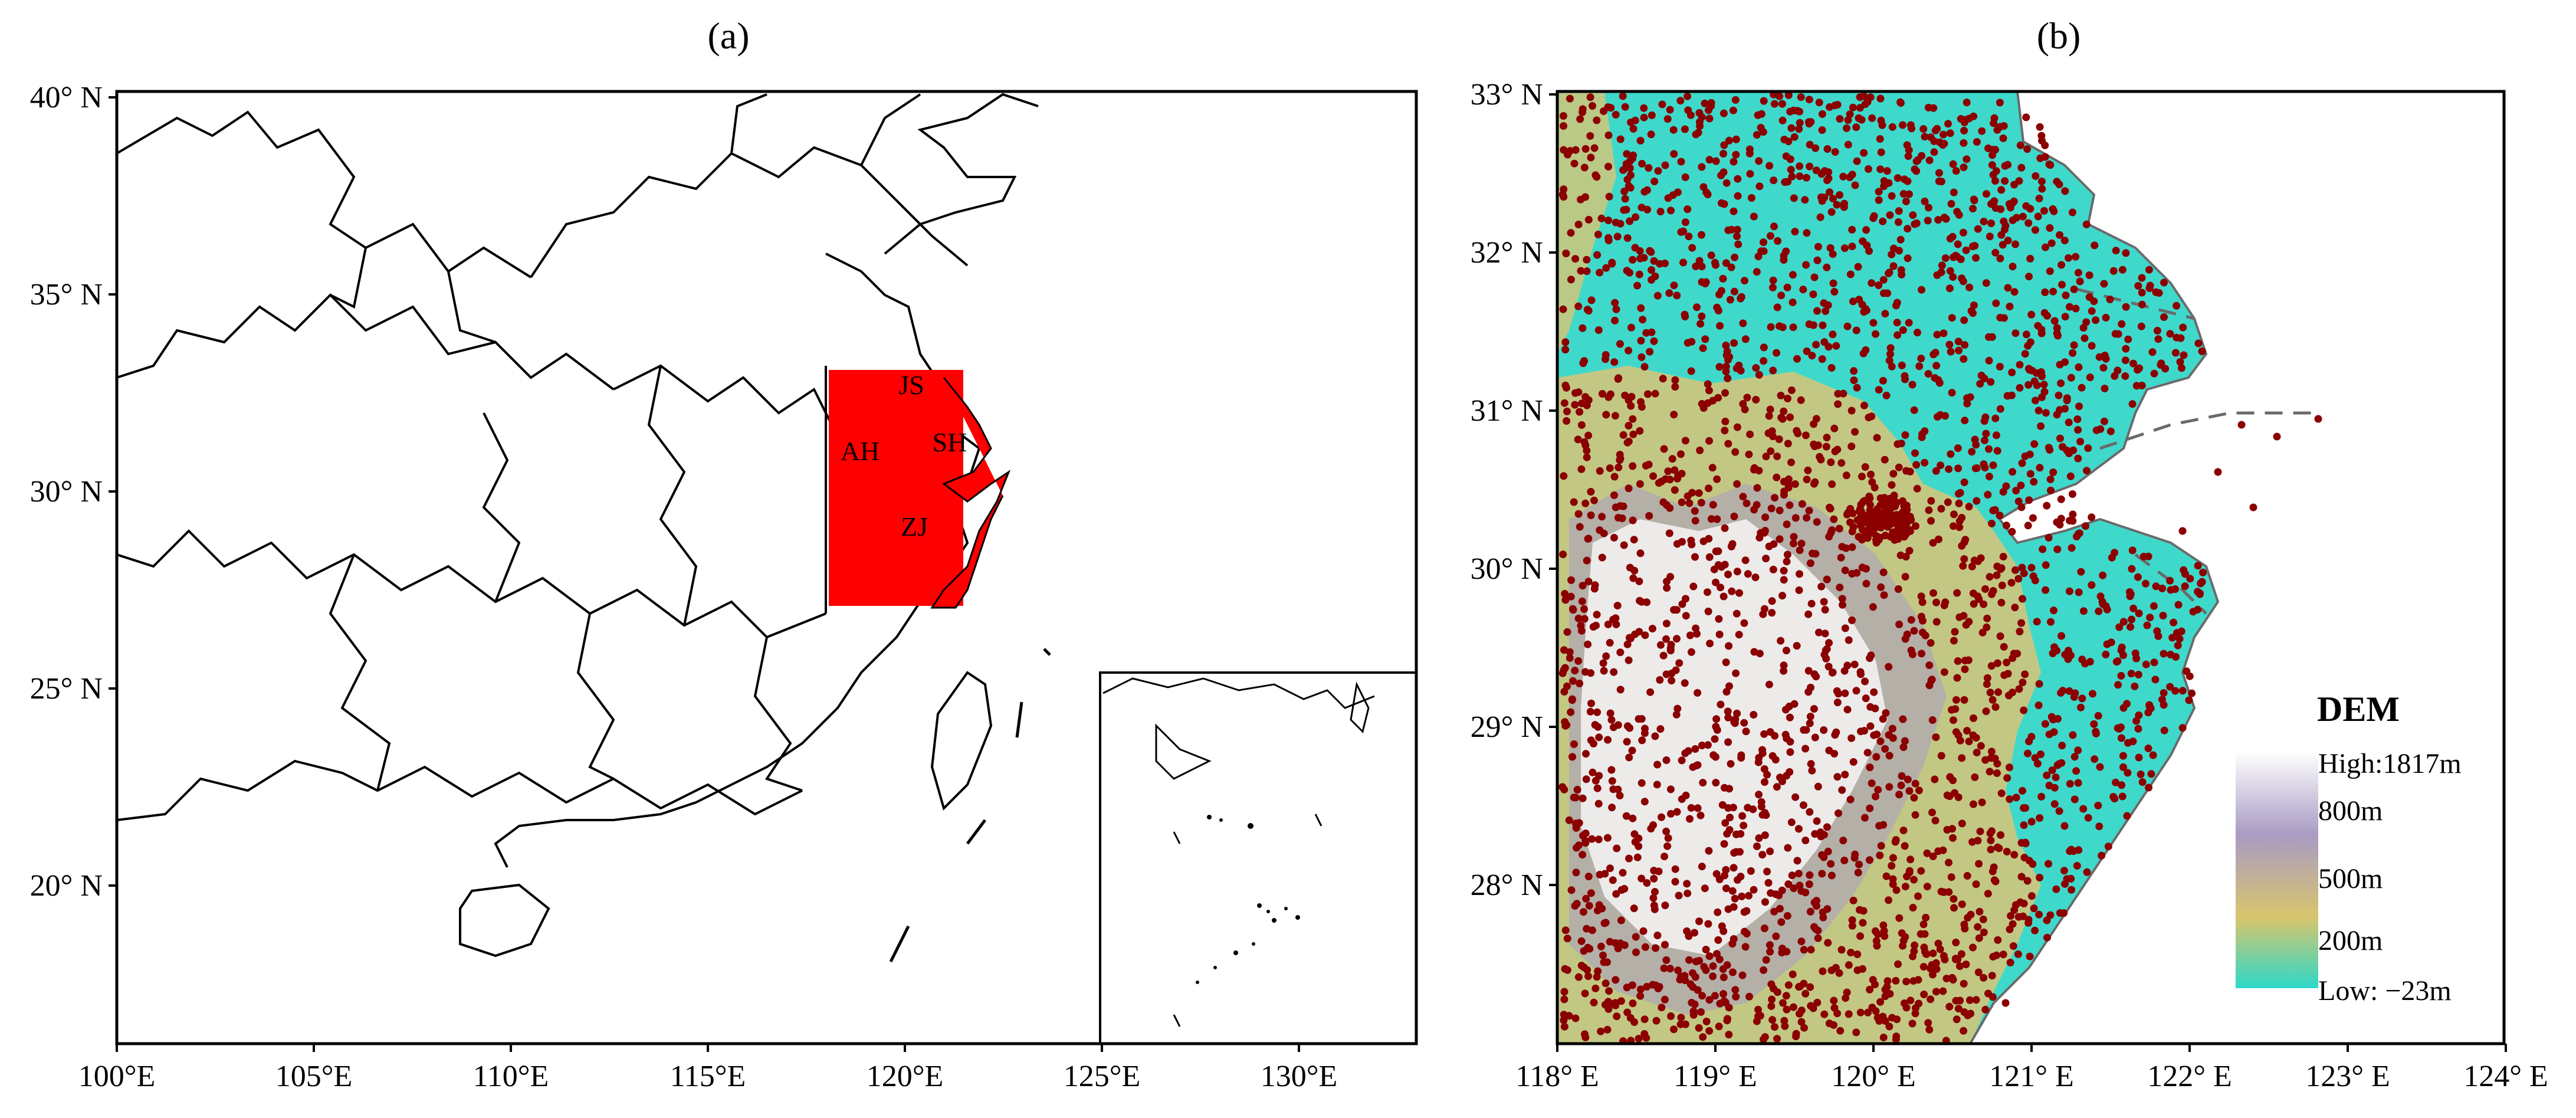 This screenshot has height=1118, width=2576. Describe the element at coordinates (2350, 811) in the screenshot. I see `dem-legend-label-800: 800m` at that location.